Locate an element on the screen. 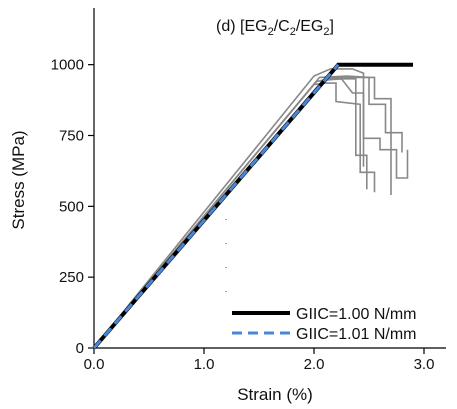 The height and width of the screenshot is (409, 457). y-tick-label: 1000 is located at coordinates (67, 65).